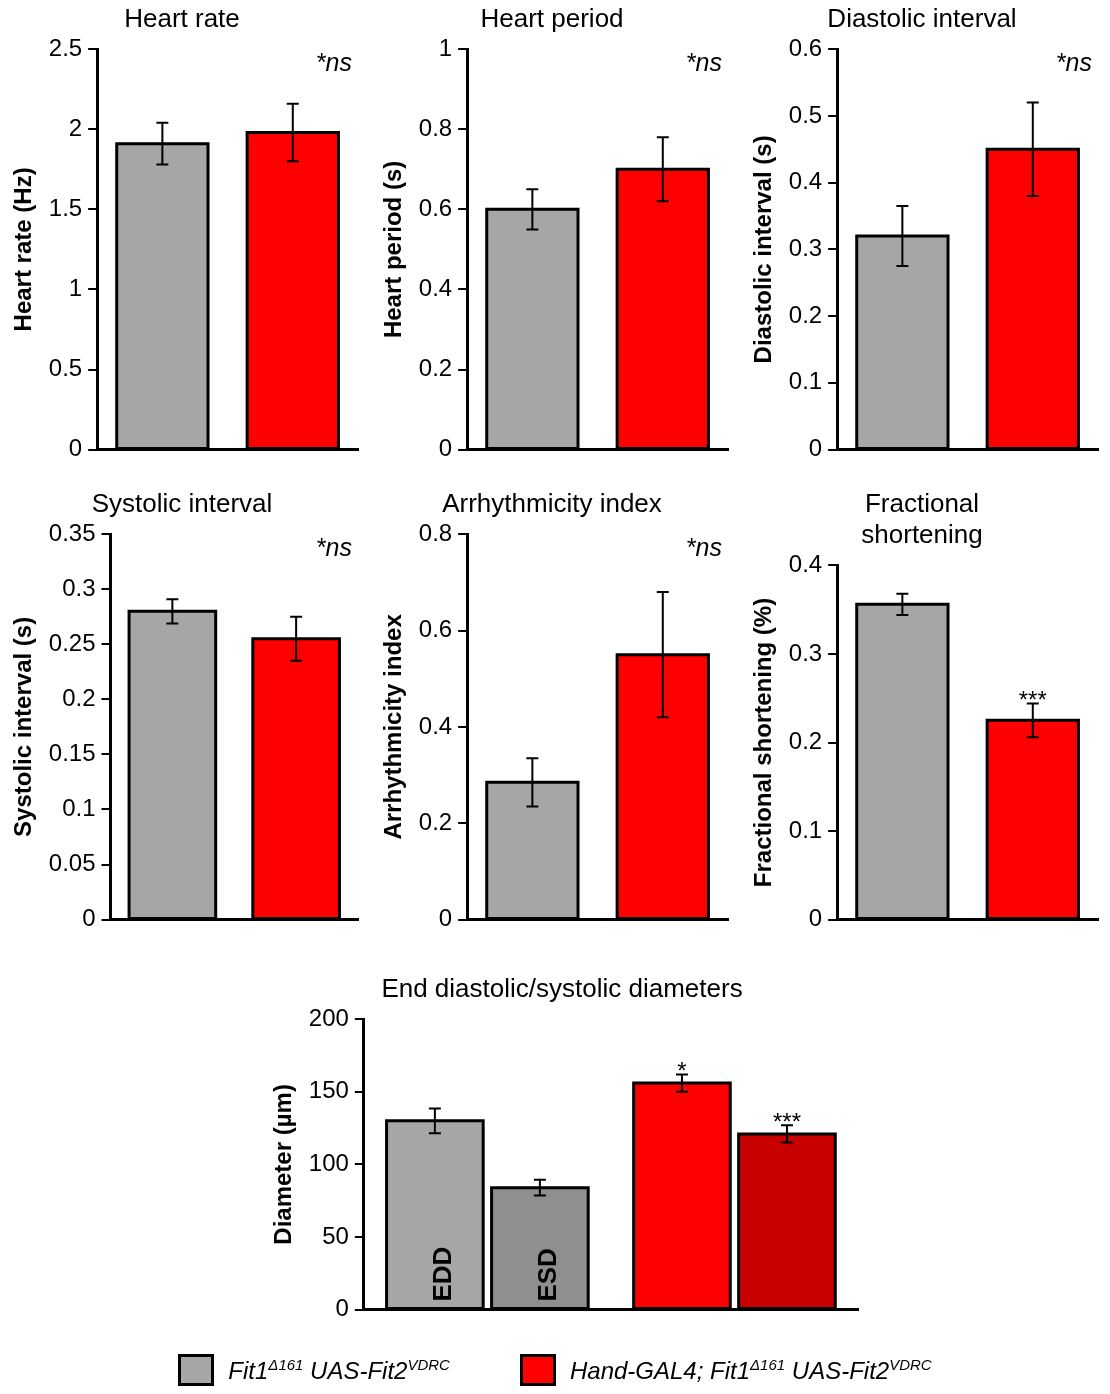 The height and width of the screenshot is (1394, 1110). I want to click on y-axis-title: Diameter (µm), so click(283, 1164).